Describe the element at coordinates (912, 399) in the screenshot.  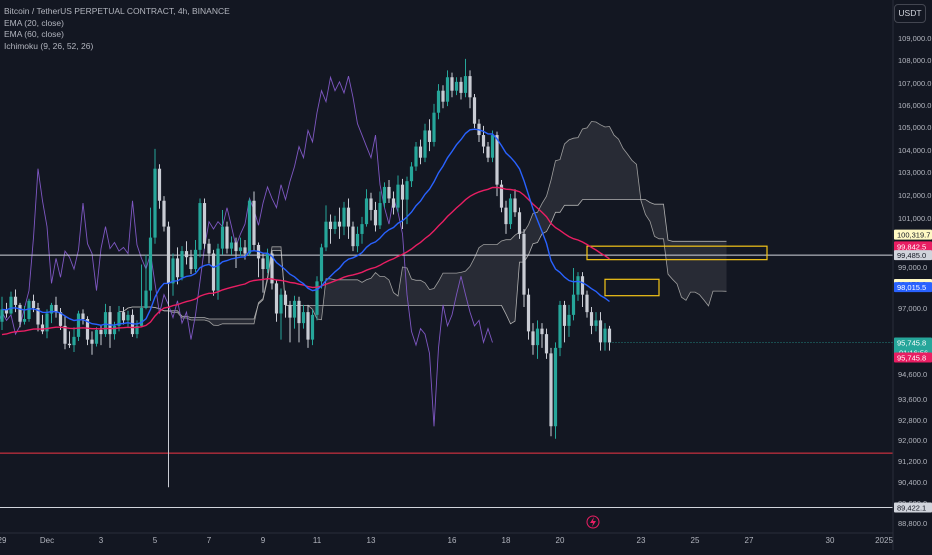
I see `y-tick-label: 93,600.0` at that location.